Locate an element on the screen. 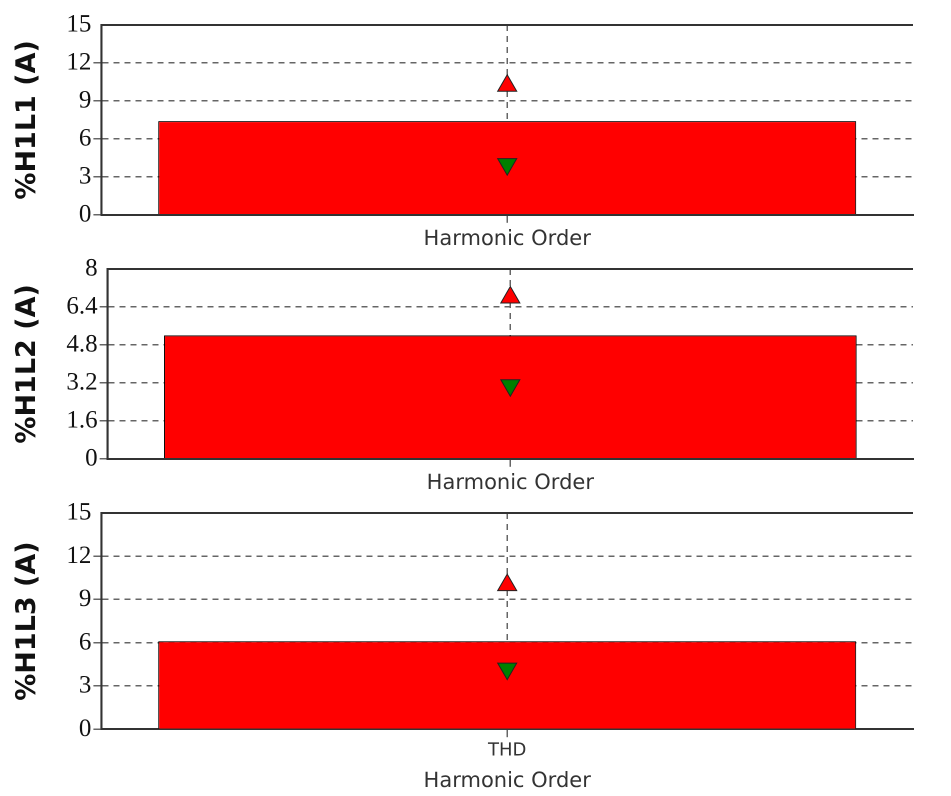 This screenshot has width=951, height=796. y-axis-title: %H1L1 (A) is located at coordinates (26, 120).